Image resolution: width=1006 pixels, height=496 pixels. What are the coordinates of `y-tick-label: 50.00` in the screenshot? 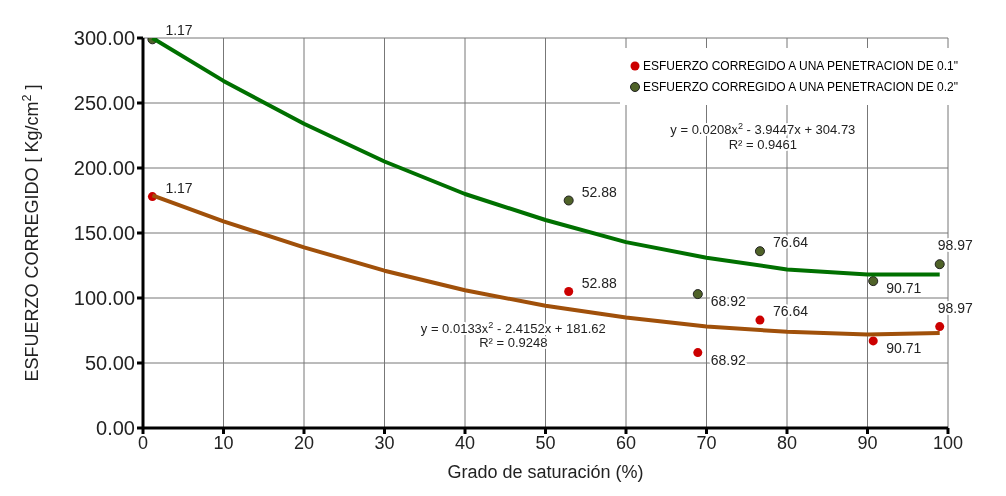 It's located at (109, 363).